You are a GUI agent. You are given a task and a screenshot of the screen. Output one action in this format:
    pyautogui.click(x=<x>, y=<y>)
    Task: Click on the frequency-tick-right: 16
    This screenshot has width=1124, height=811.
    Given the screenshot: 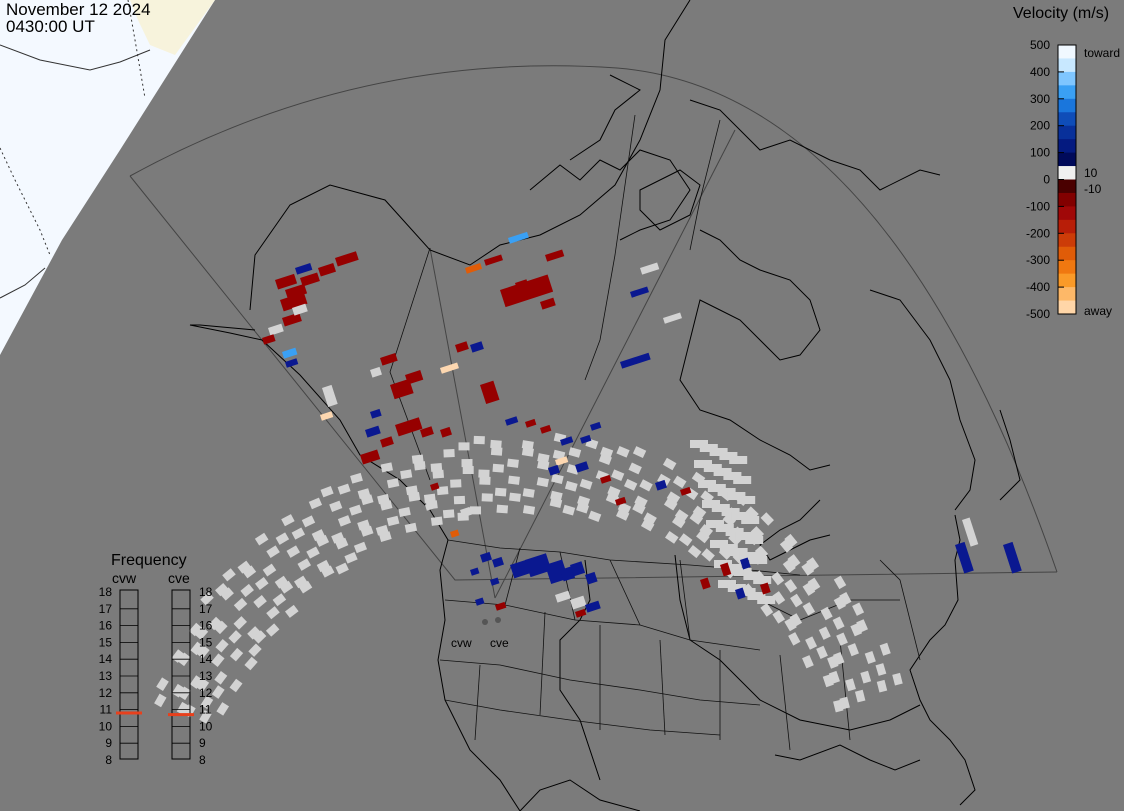 What is the action you would take?
    pyautogui.click(x=206, y=626)
    